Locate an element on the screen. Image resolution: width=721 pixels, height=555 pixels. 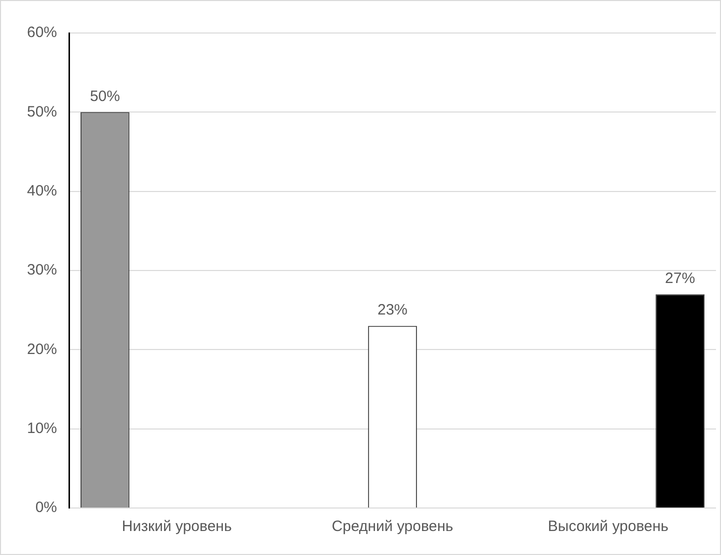
y-tick-label: 60% is located at coordinates (42, 33).